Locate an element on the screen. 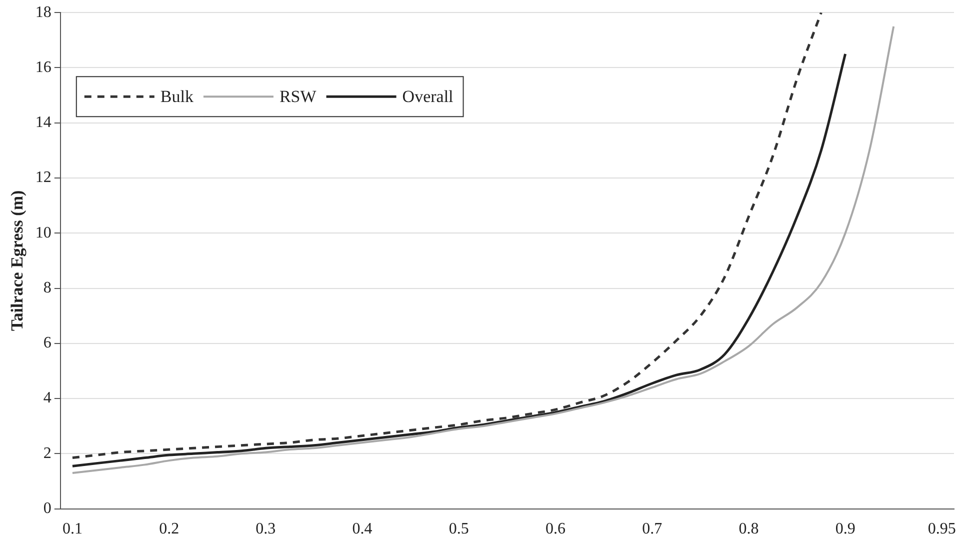 The image size is (974, 548). x-tick-label: 0.95 is located at coordinates (942, 529).